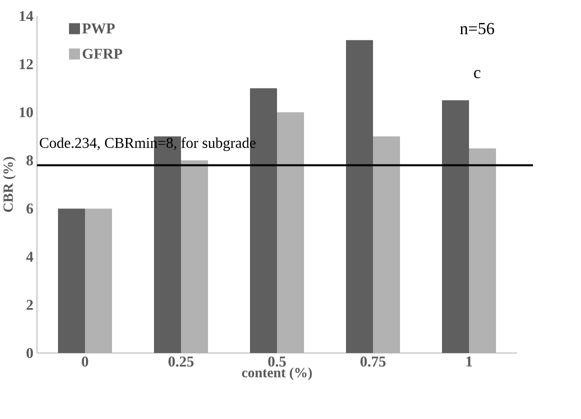 Image resolution: width=581 pixels, height=419 pixels. What do you see at coordinates (26, 112) in the screenshot?
I see `y-tick-label: 10` at bounding box center [26, 112].